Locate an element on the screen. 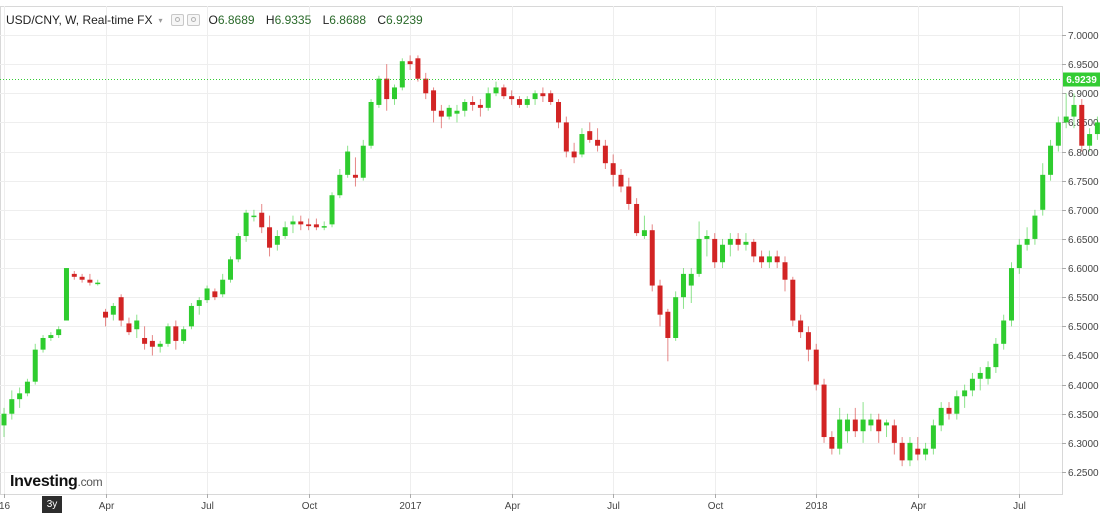 This screenshot has width=1101, height=520. current-price-label: 6.9239 is located at coordinates (1081, 80).